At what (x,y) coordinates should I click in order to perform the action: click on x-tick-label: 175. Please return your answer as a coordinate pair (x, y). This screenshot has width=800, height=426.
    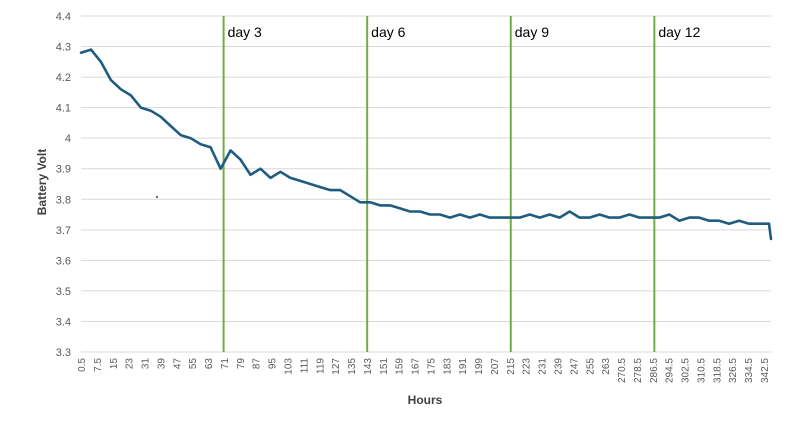
    Looking at the image, I should click on (431, 366).